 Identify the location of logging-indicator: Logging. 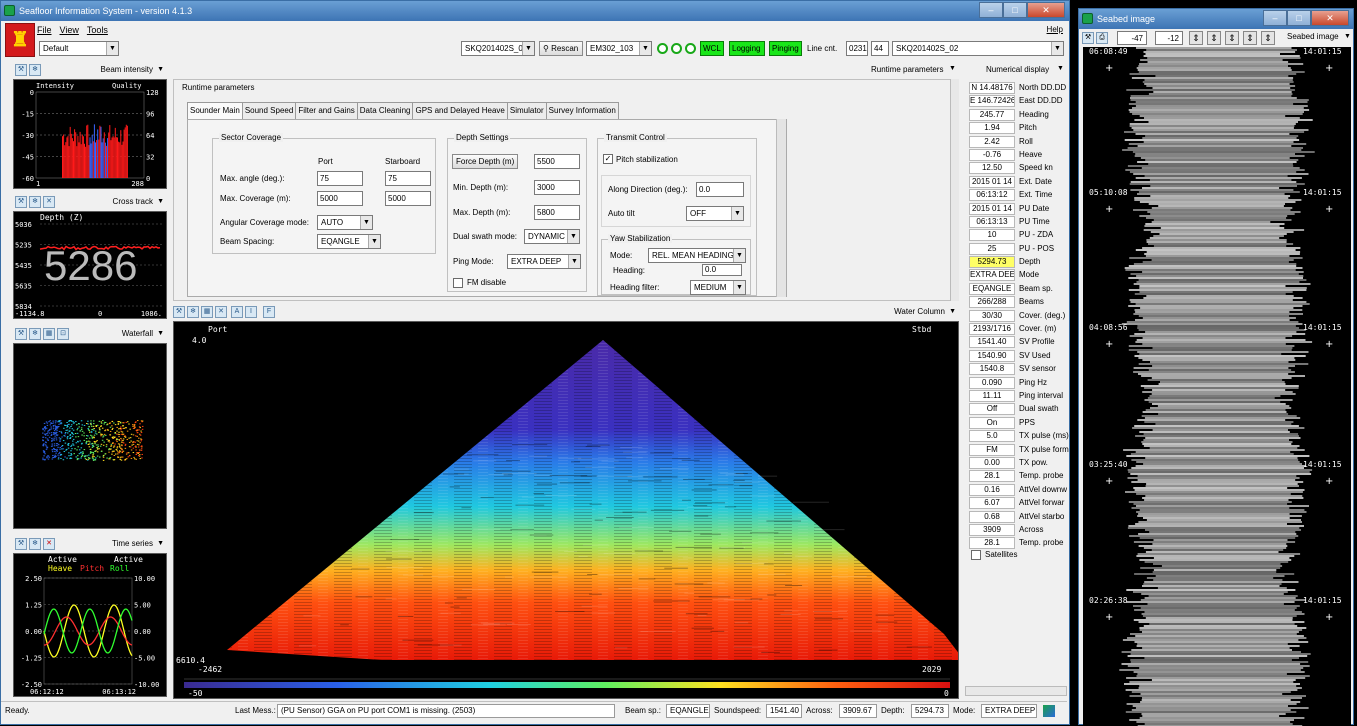
(747, 48).